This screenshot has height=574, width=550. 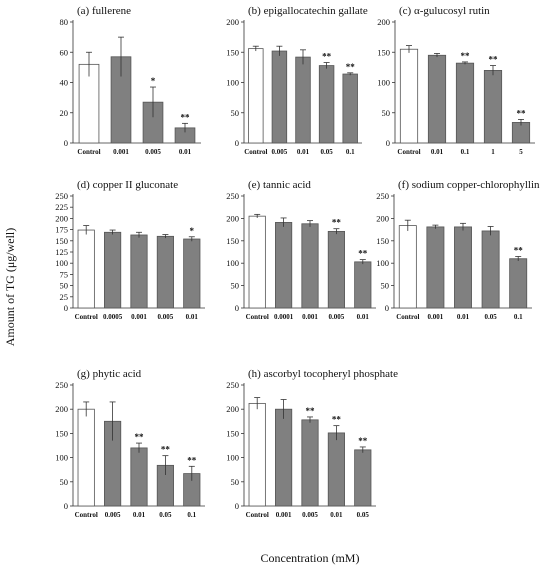 I want to click on panel-title: (h) ascorbyl tocopheryl phosphate, so click(x=323, y=374).